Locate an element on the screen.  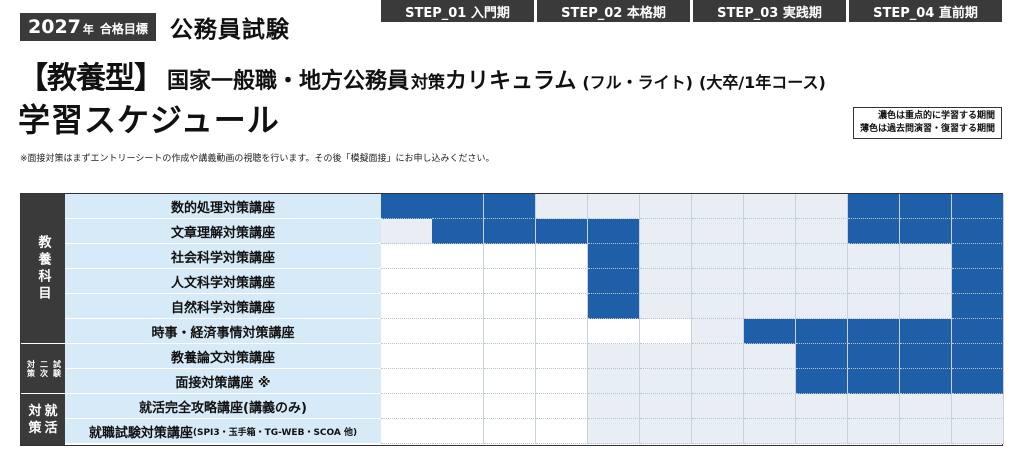
course-name: 就職試験対策講座 is located at coordinates (140, 433).